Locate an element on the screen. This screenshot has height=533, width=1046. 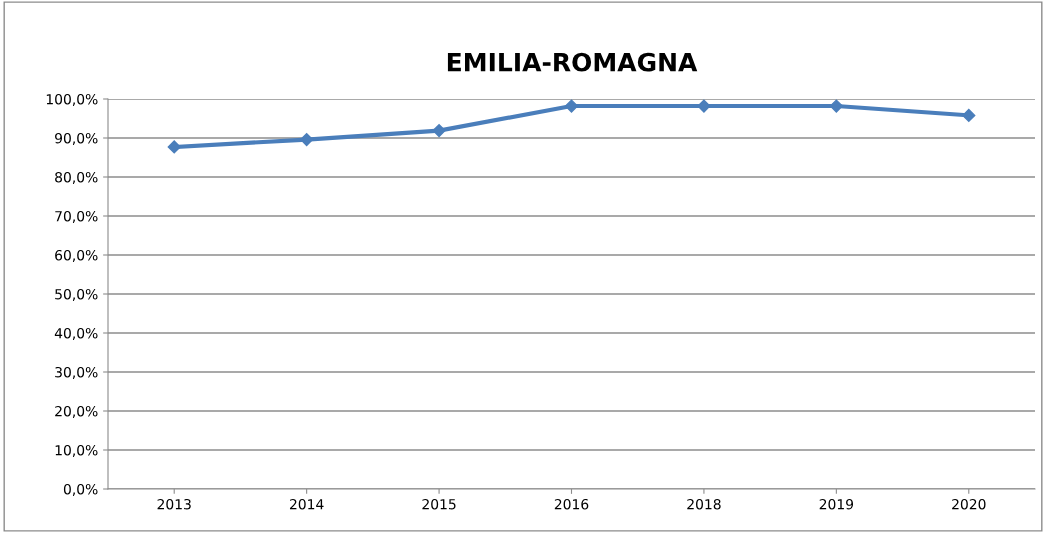
x-tick-label: 2016 is located at coordinates (571, 504).